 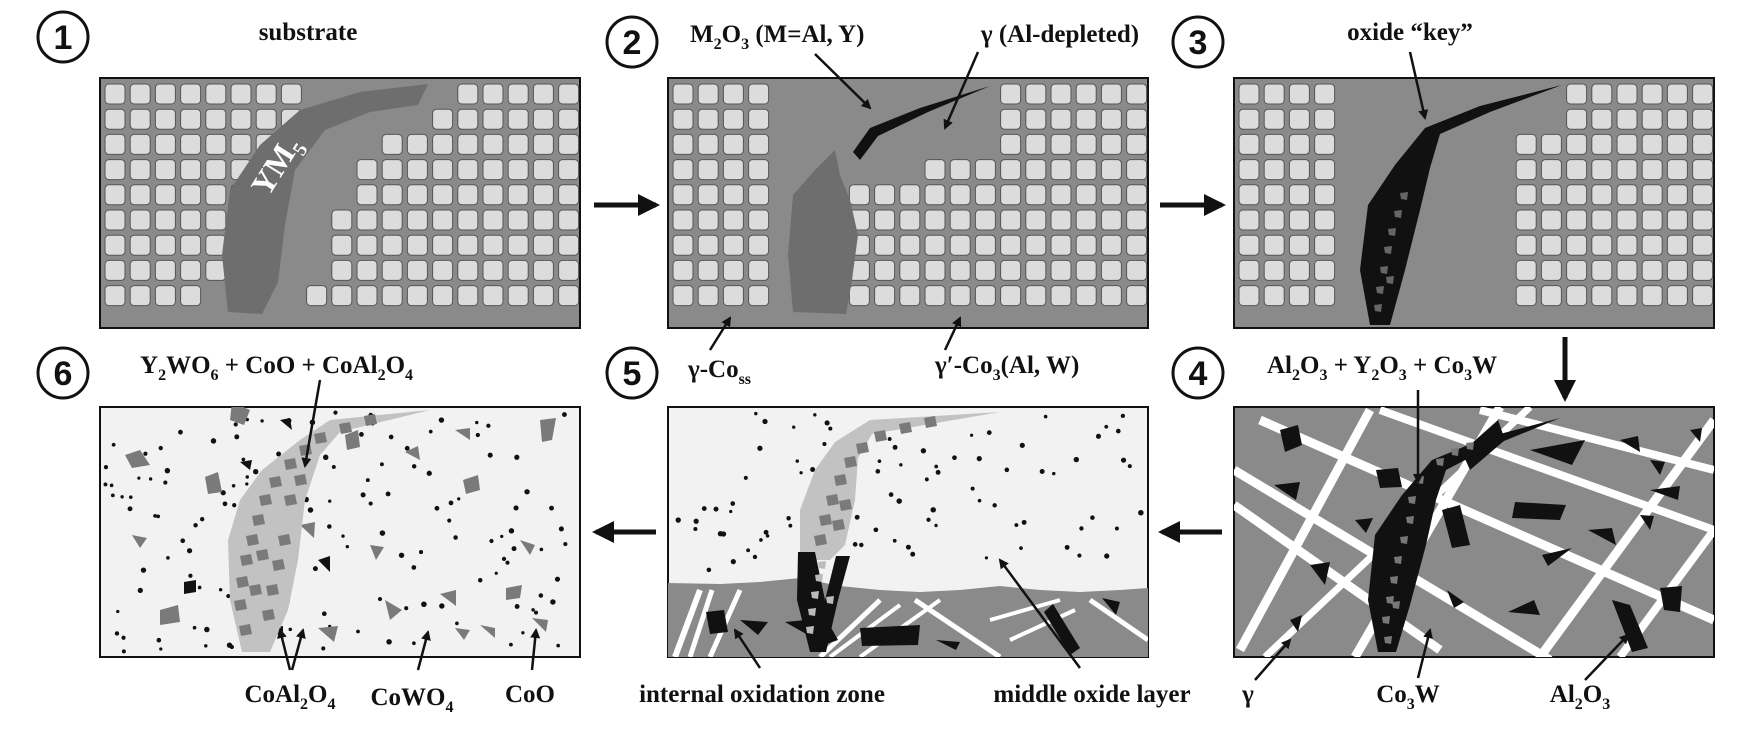 I want to click on svg-text: 3, so click(x=1198, y=43).